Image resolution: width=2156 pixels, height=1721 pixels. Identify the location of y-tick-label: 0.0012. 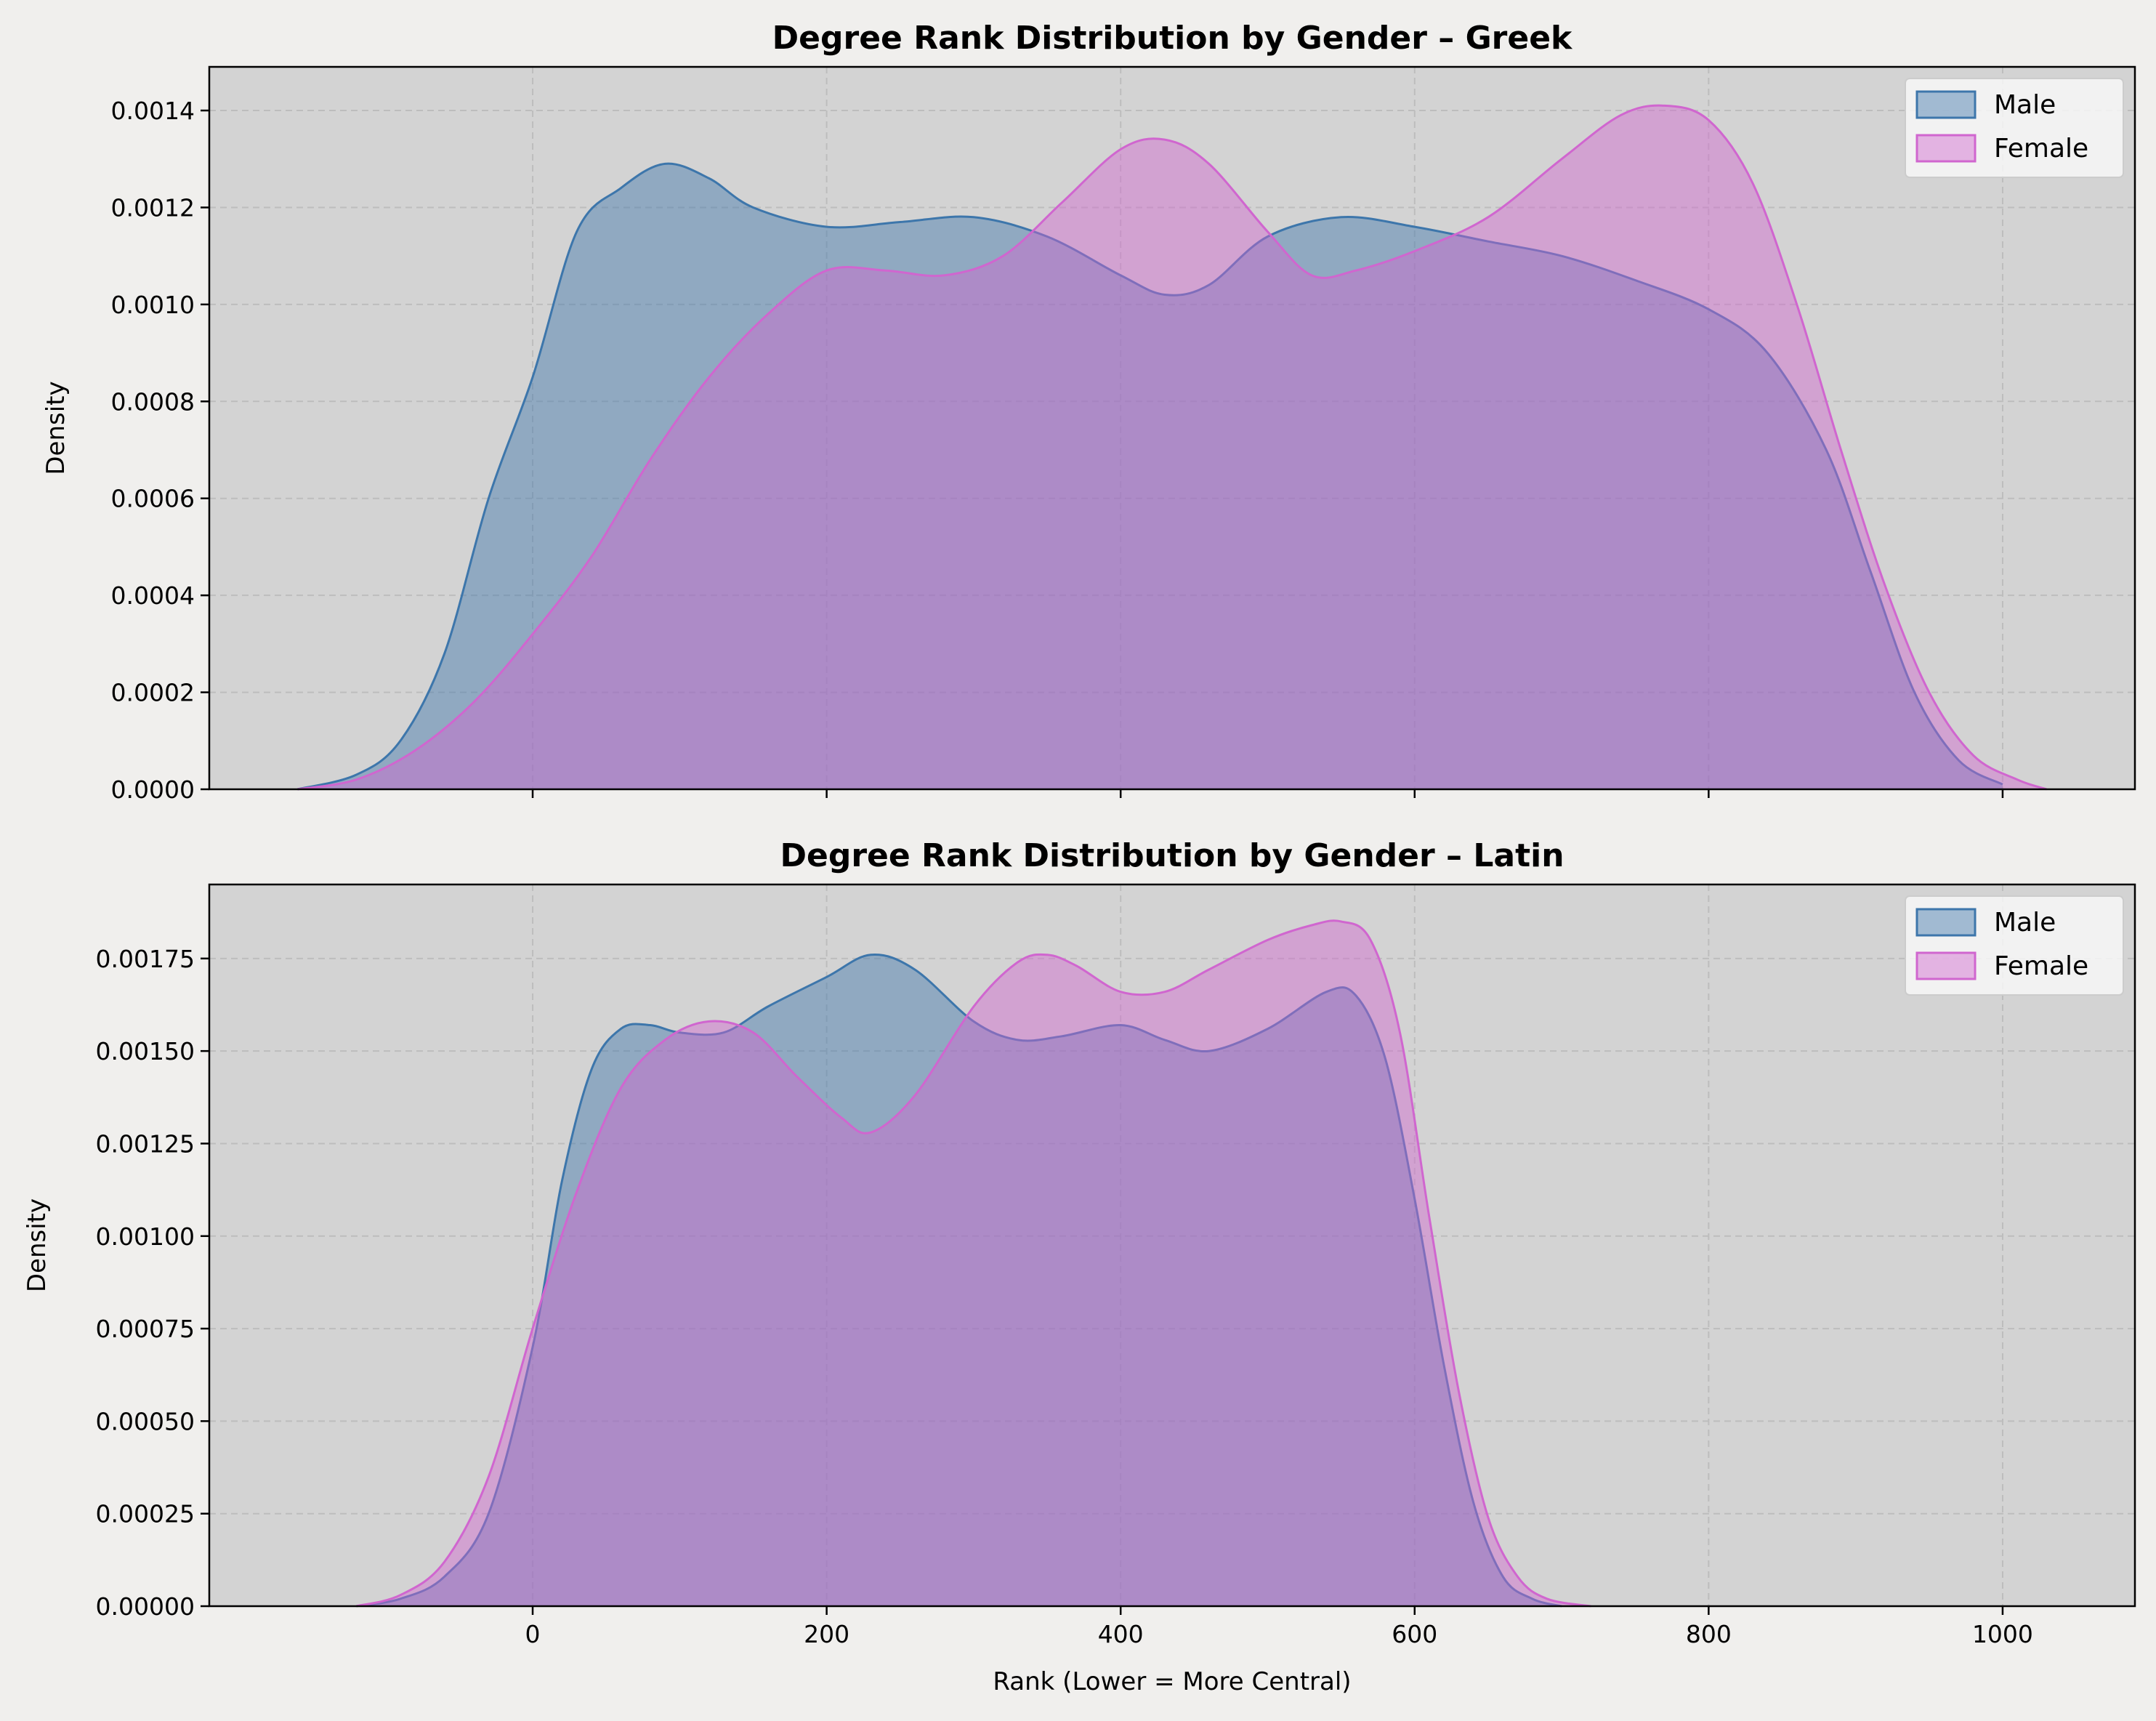
(153, 208).